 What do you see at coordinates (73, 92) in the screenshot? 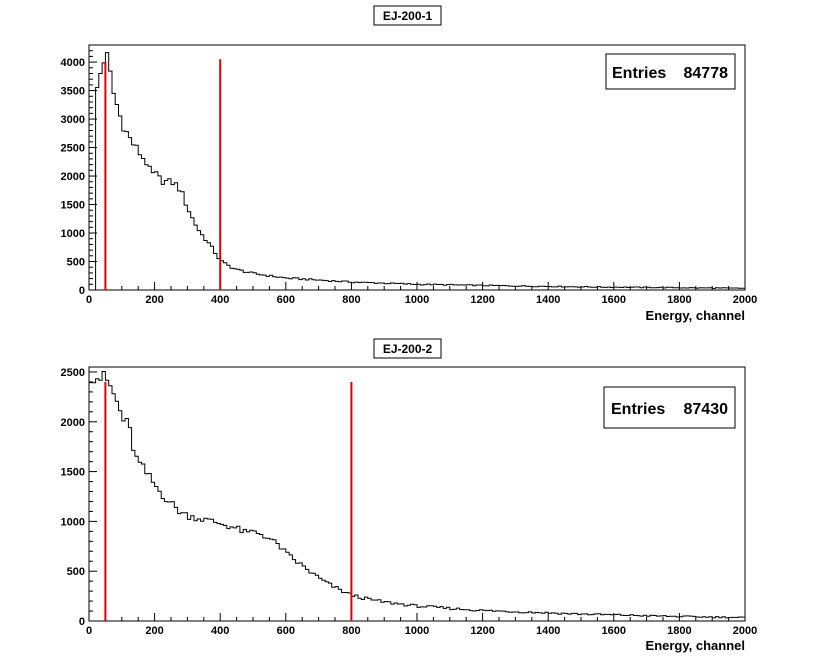
I see `y-tick-label: 3500` at bounding box center [73, 92].